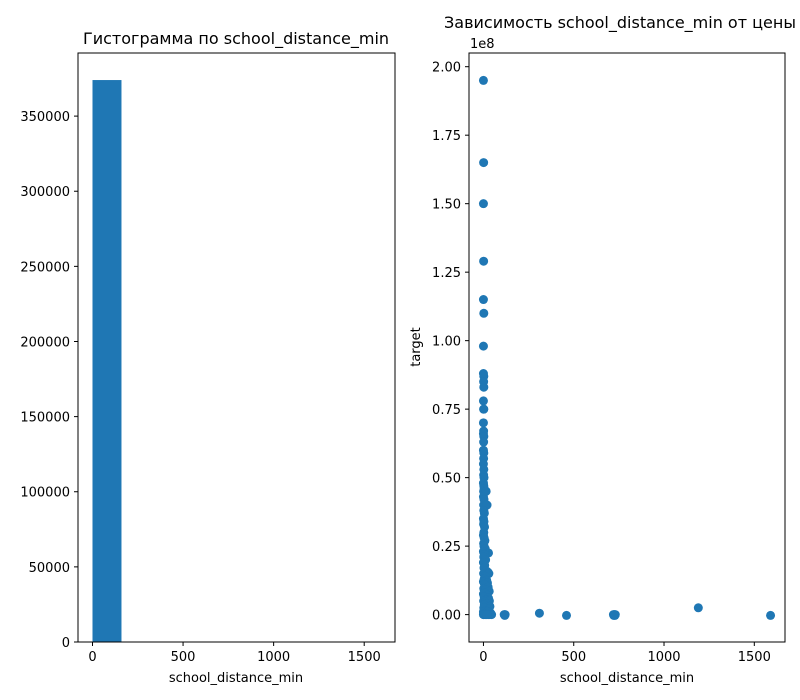  What do you see at coordinates (234, 653) in the screenshot?
I see `histogram-x-ticks: 0 500 1000 1500` at bounding box center [234, 653].